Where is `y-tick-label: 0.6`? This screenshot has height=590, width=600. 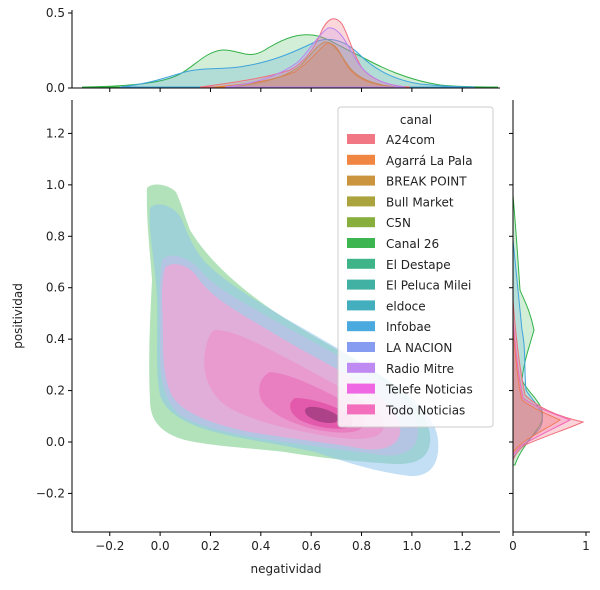
y-tick-label: 0.6 is located at coordinates (55, 288).